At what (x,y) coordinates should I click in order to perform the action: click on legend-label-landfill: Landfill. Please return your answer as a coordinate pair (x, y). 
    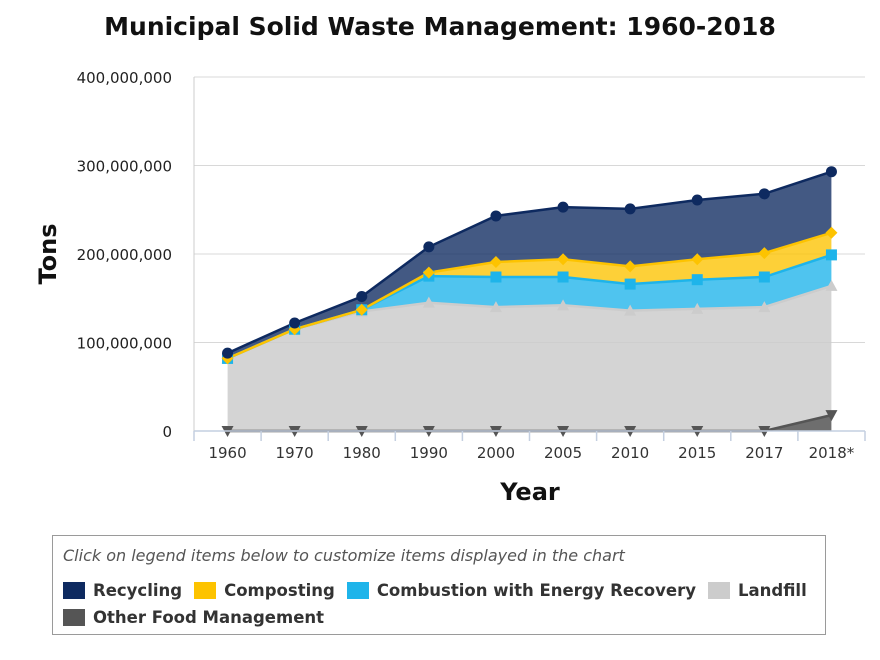
    Looking at the image, I should click on (772, 590).